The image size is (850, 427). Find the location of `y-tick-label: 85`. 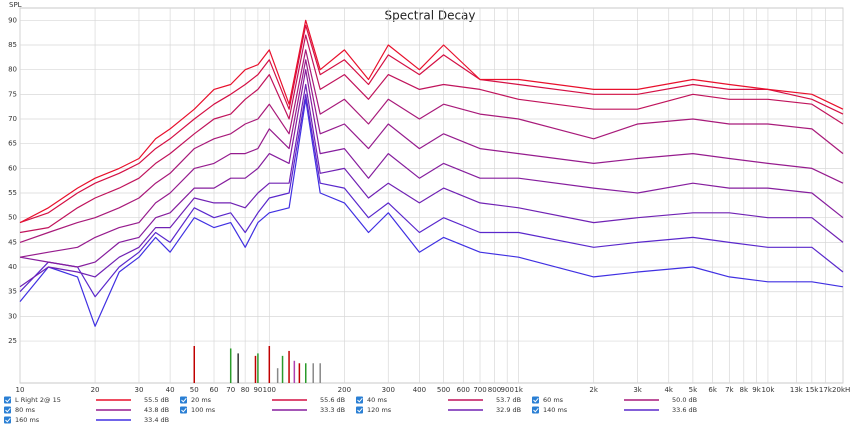

y-tick-label: 85 is located at coordinates (12, 45).